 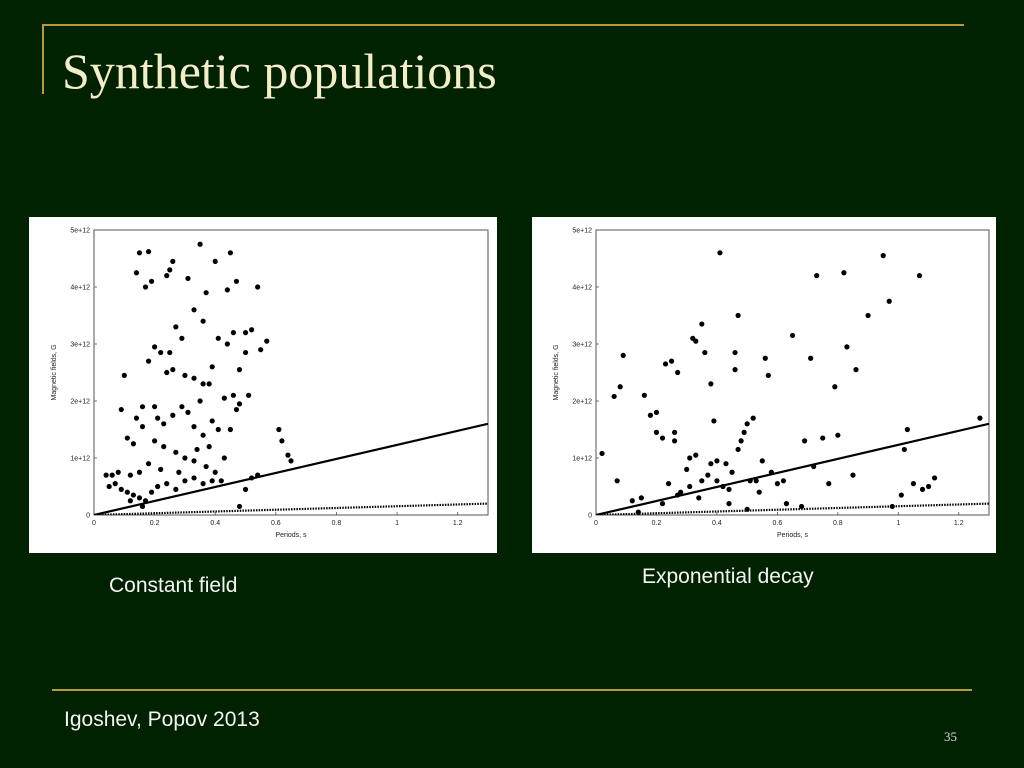 What do you see at coordinates (173, 585) in the screenshot?
I see `caption-constant-field: Constant field` at bounding box center [173, 585].